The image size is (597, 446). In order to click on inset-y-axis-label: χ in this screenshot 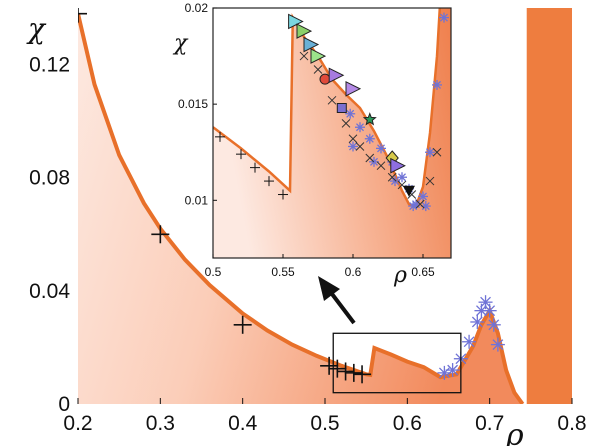, I will do `click(180, 43)`.